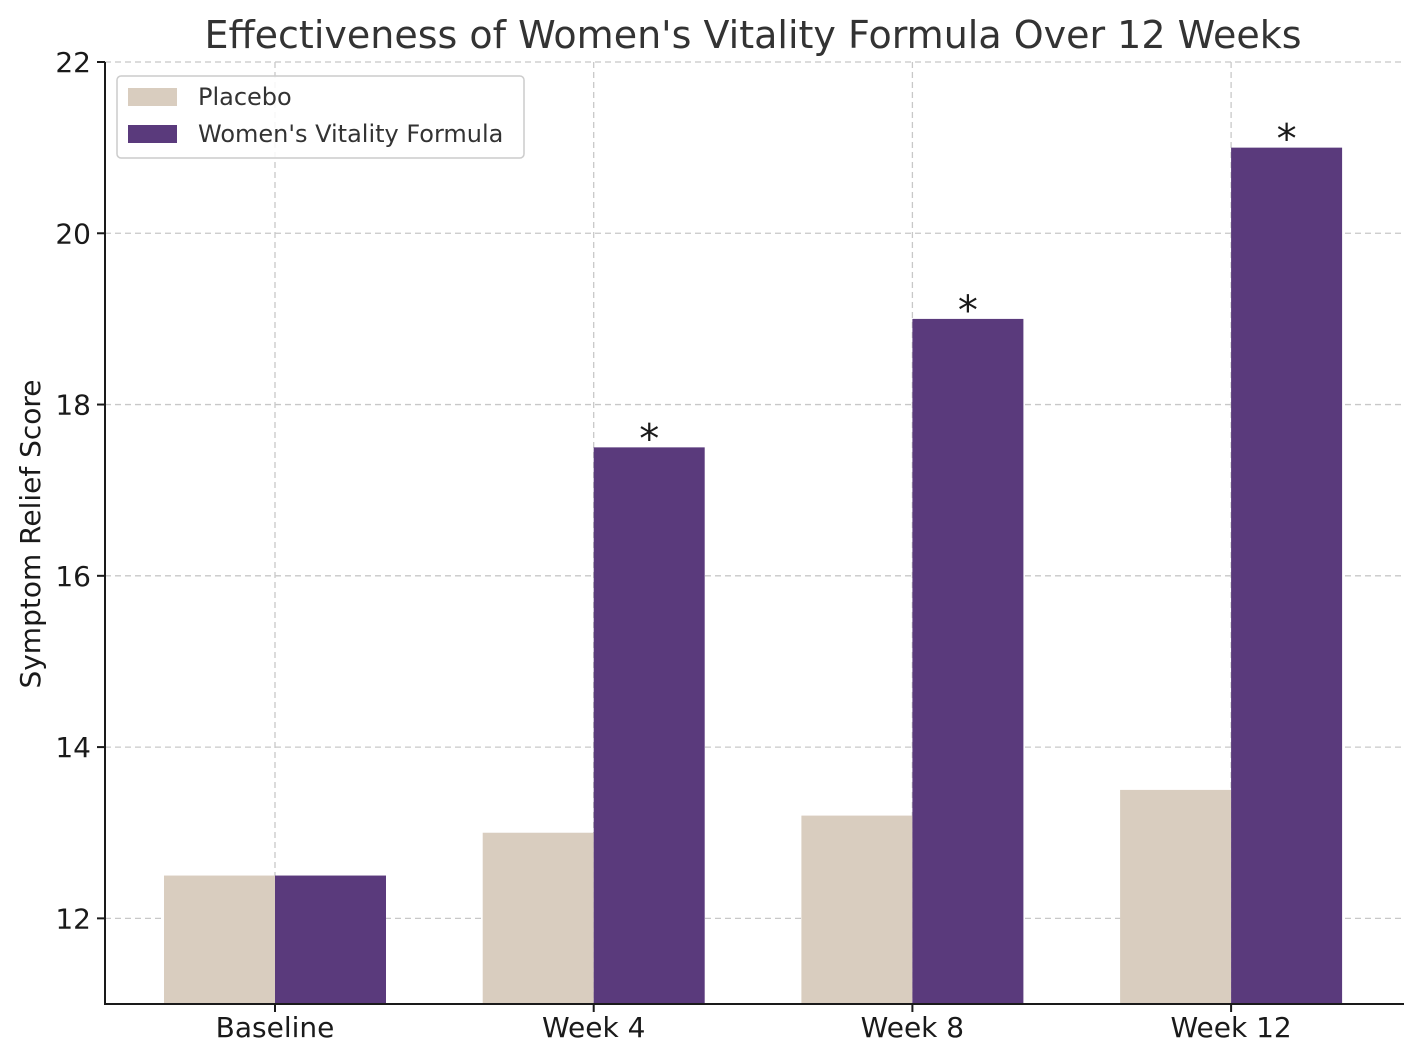 This screenshot has height=1061, width=1420. Describe the element at coordinates (593, 1027) in the screenshot. I see `x-tick-label: Week 4` at that location.